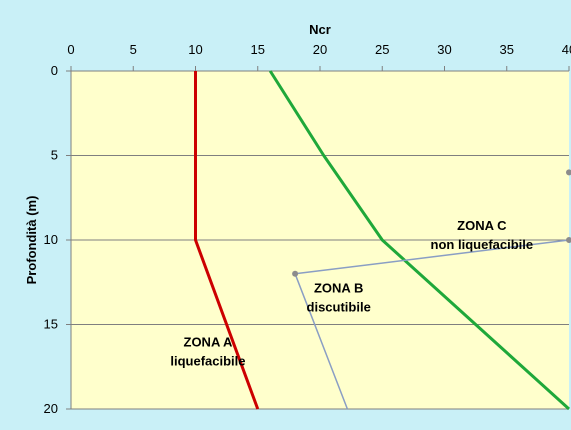 Image resolution: width=571 pixels, height=430 pixels. I want to click on x-tick-label: 5, so click(133, 49).